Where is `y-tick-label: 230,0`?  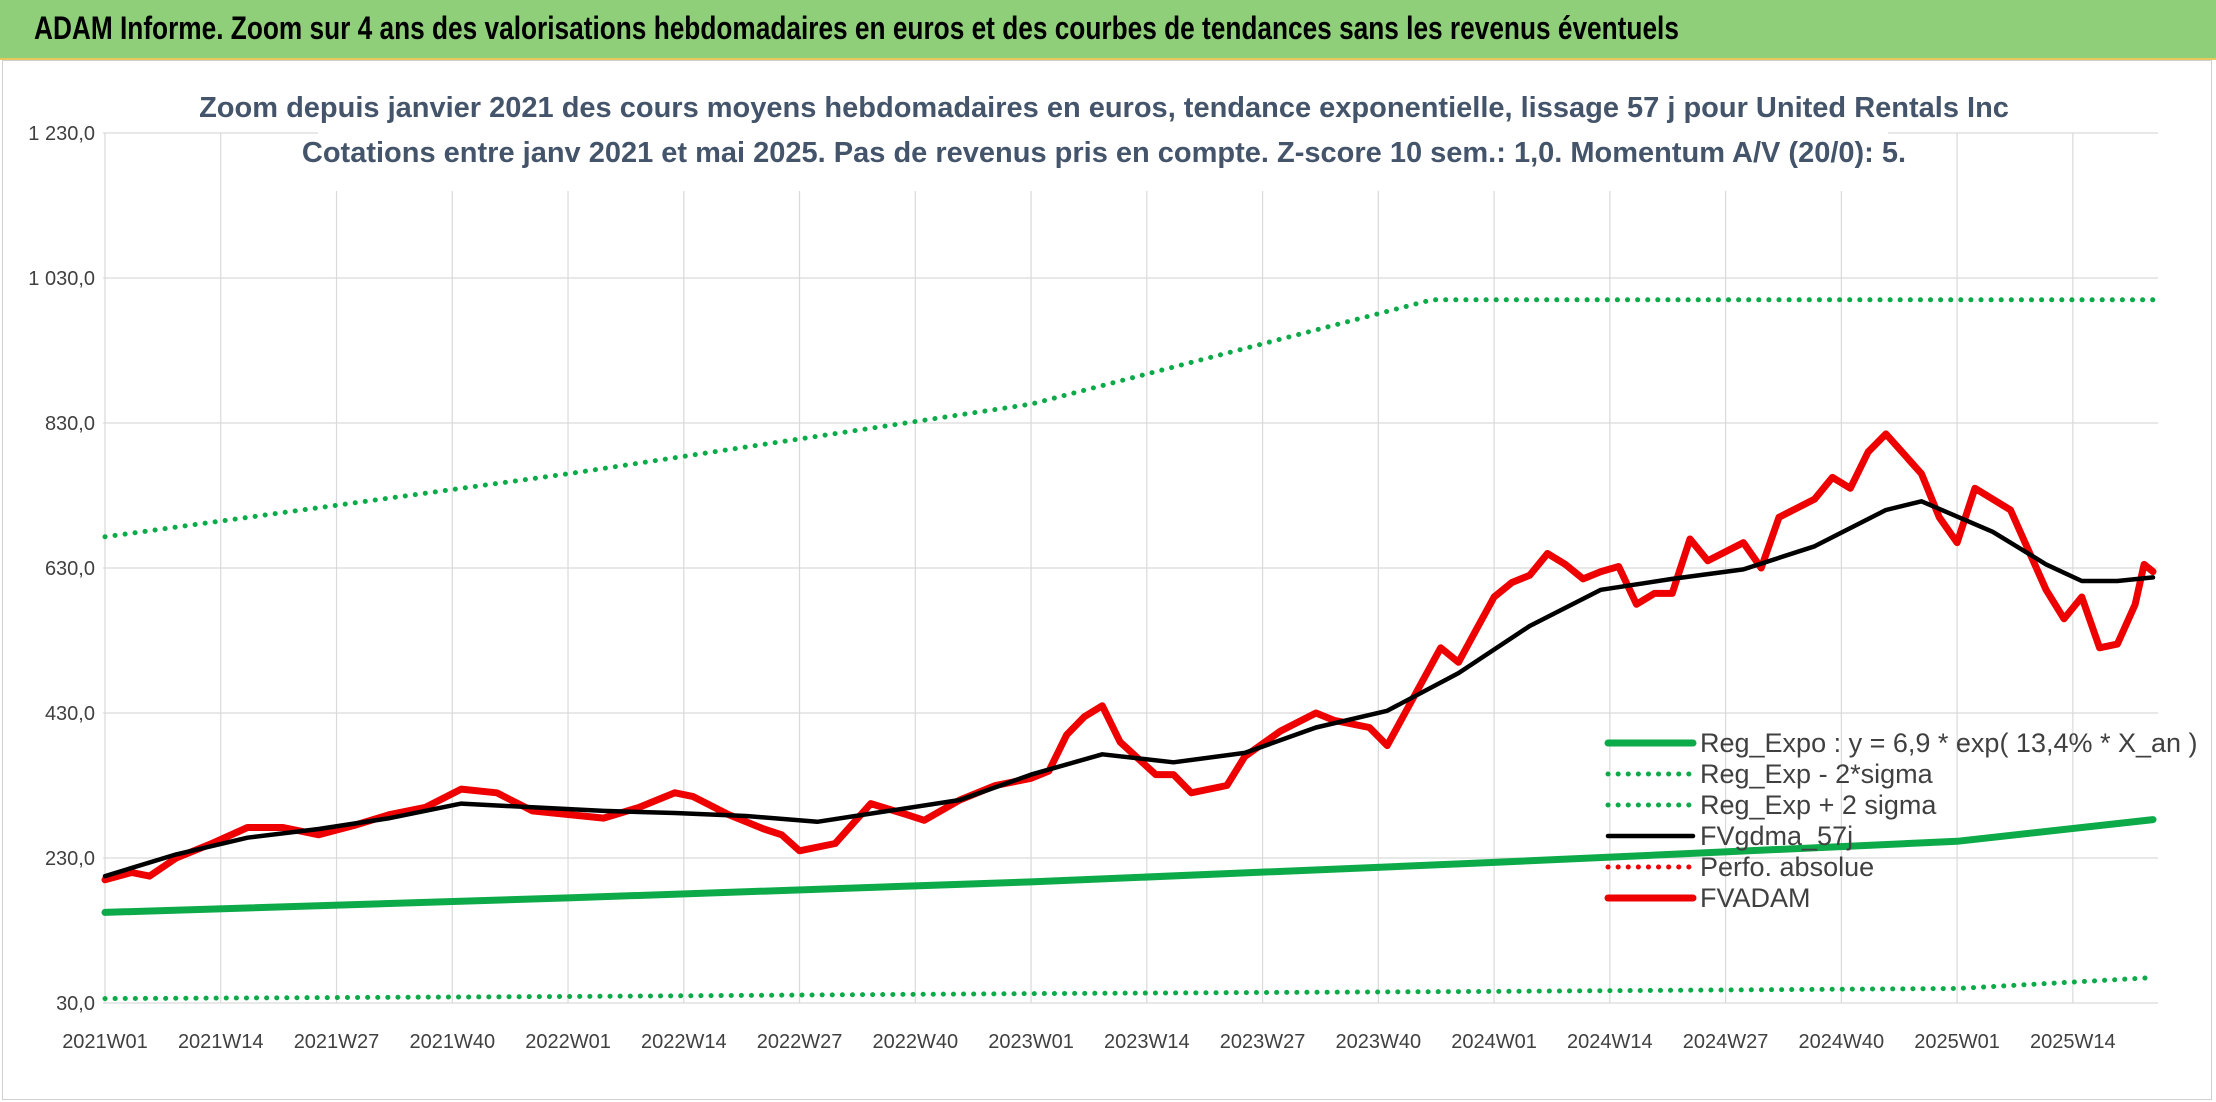
y-tick-label: 230,0 is located at coordinates (70, 859).